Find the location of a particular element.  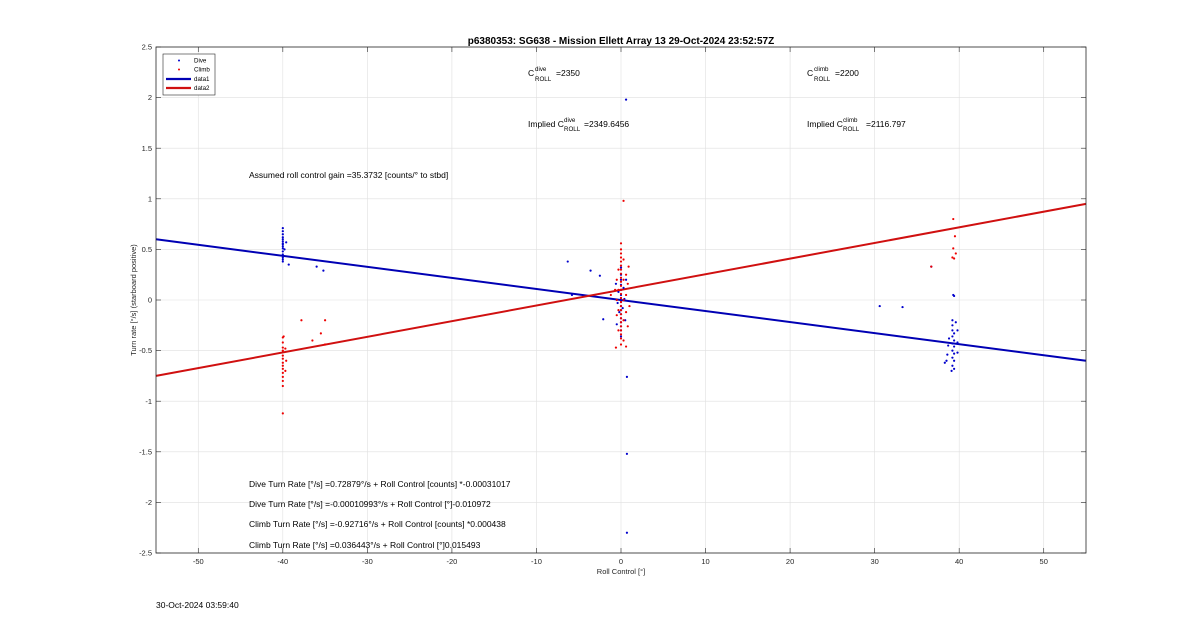

legend-climb-label: Climb is located at coordinates (202, 70).